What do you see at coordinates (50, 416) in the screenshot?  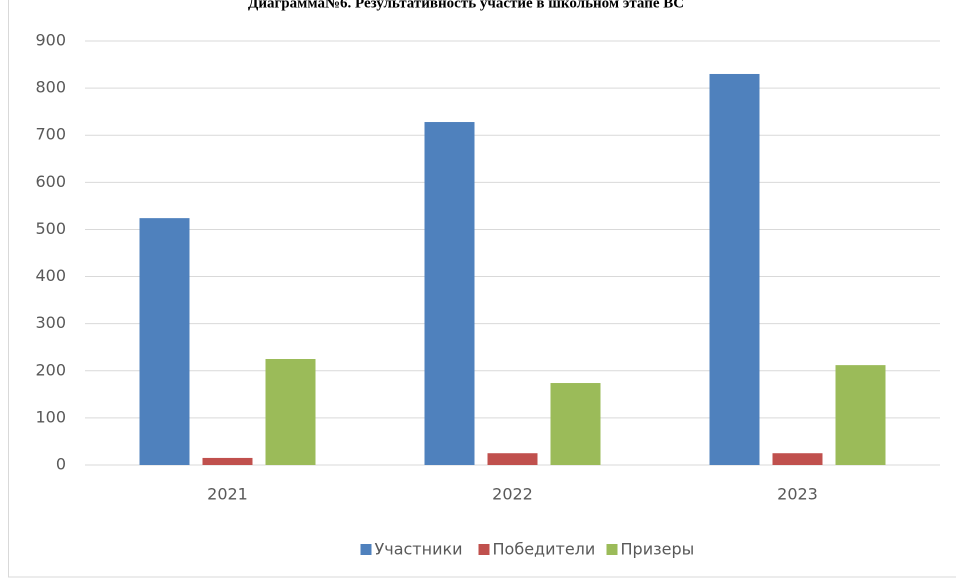 I see `y-tick-label: 100` at bounding box center [50, 416].